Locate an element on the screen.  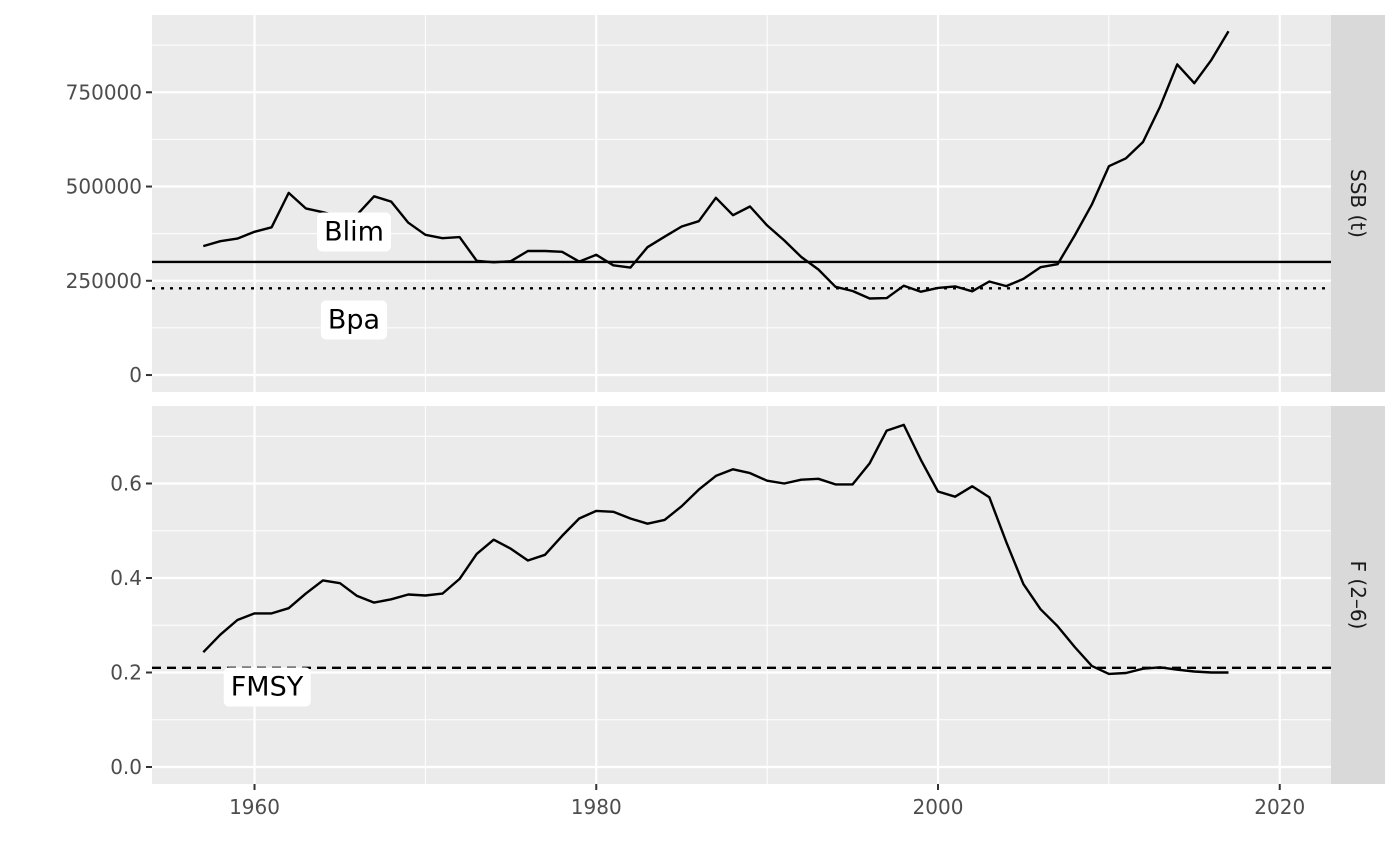
y-tick-label: 250000 is located at coordinates (104, 281).